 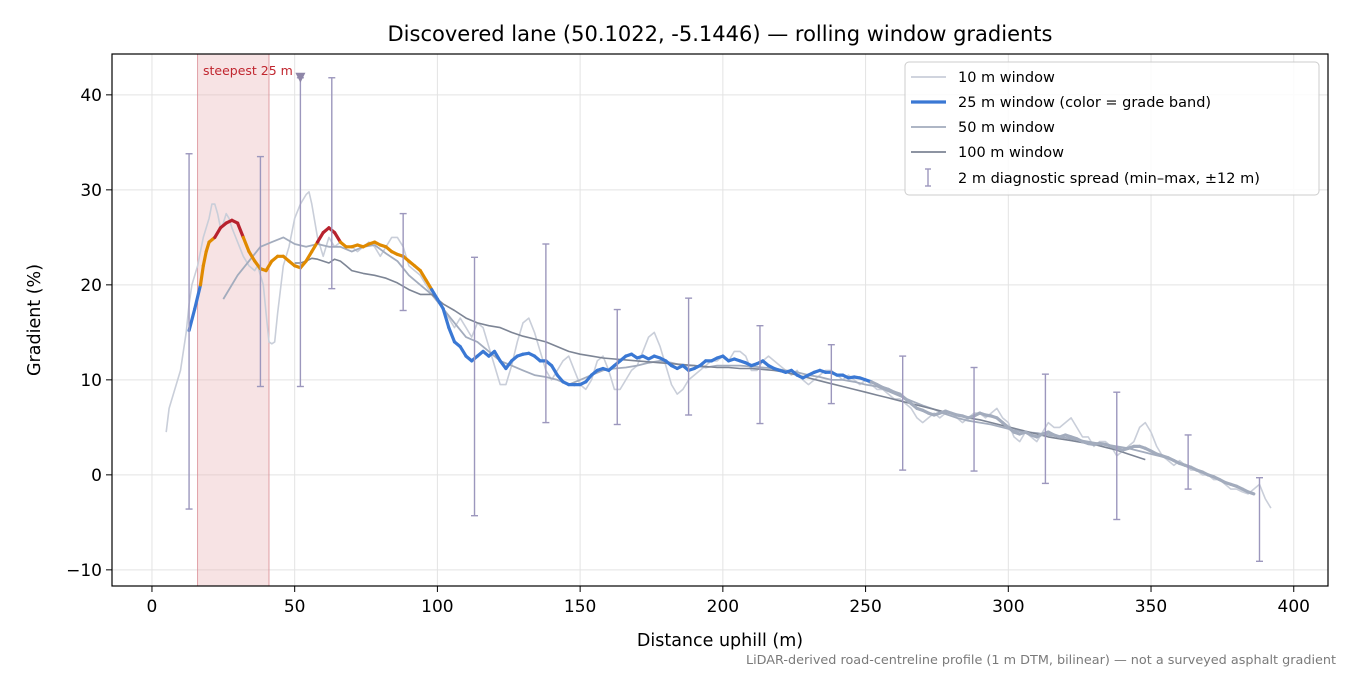 What do you see at coordinates (1011, 153) in the screenshot?
I see `legend-label-100m: 100 m window` at bounding box center [1011, 153].